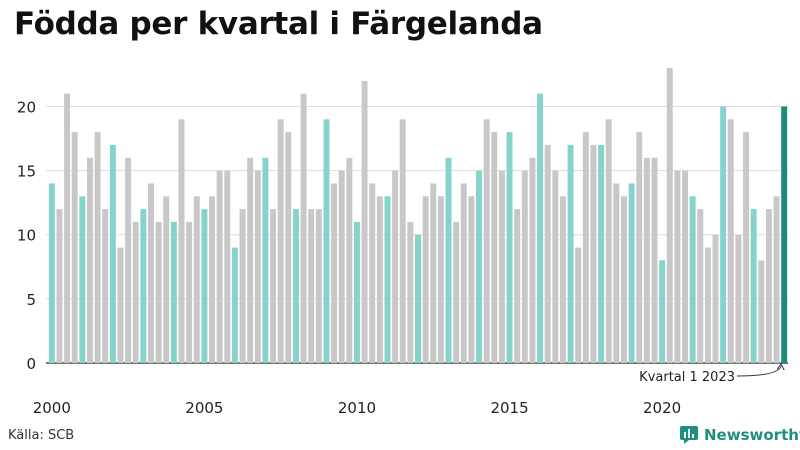 The width and height of the screenshot is (800, 450). What do you see at coordinates (204, 408) in the screenshot?
I see `x-tick-label: 2005` at bounding box center [204, 408].